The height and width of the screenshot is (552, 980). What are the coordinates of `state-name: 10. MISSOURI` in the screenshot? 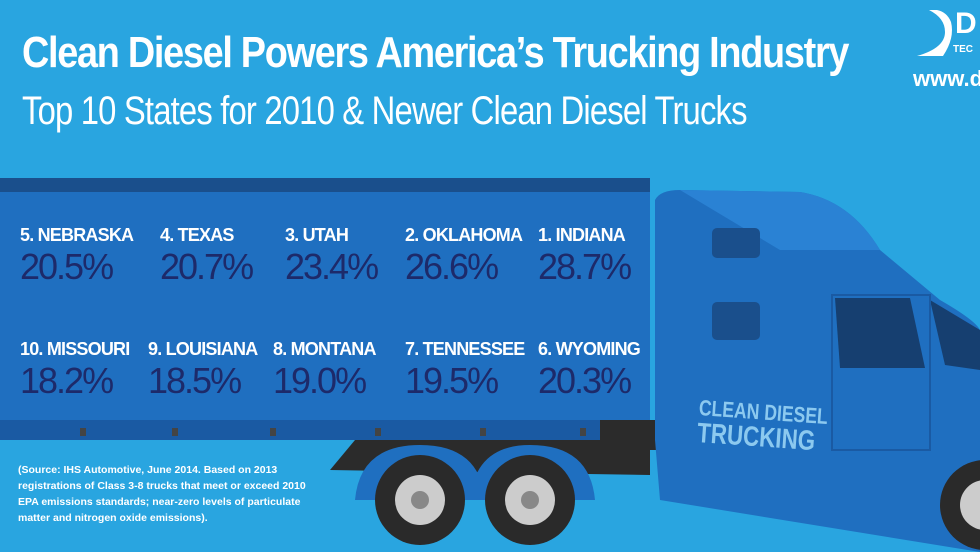 It's located at (75, 349).